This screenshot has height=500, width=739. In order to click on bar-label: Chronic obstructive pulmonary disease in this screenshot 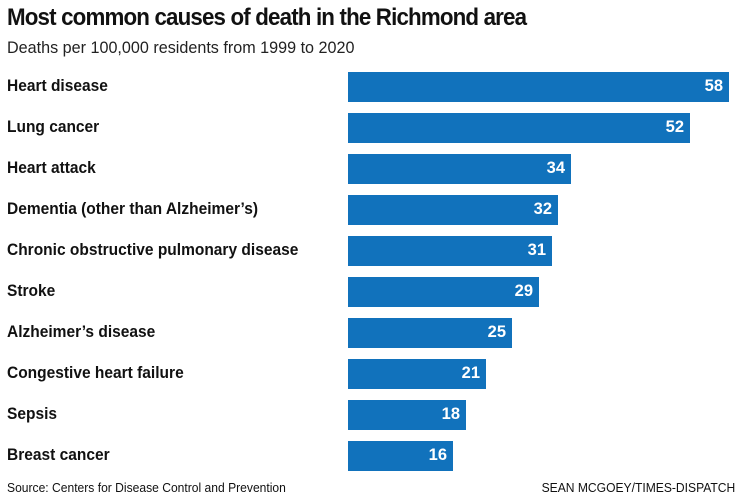, I will do `click(153, 250)`.